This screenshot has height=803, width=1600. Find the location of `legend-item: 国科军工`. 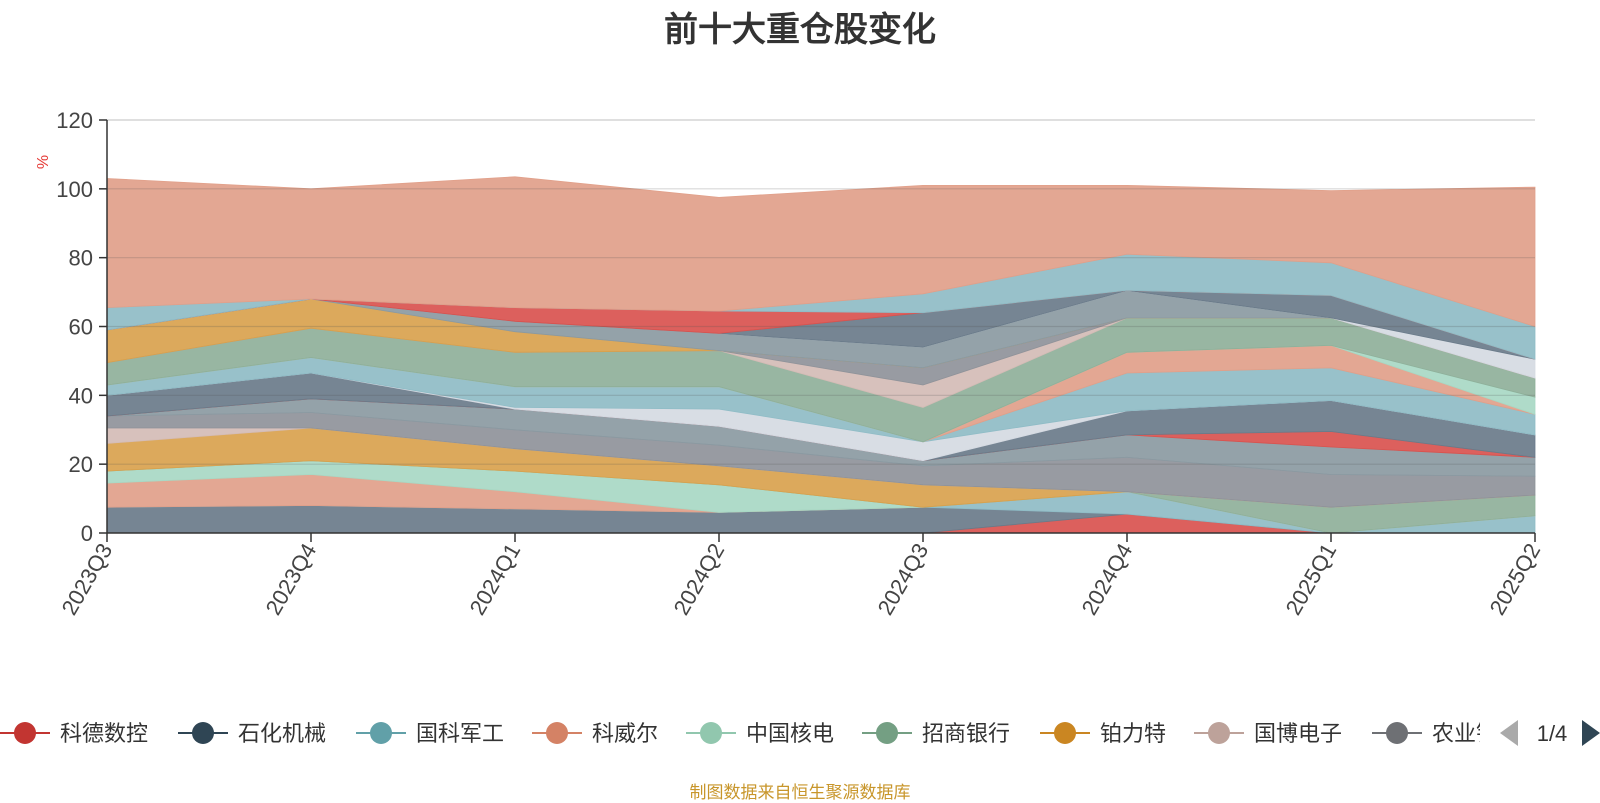

legend-item: 国科军工 is located at coordinates (430, 733).